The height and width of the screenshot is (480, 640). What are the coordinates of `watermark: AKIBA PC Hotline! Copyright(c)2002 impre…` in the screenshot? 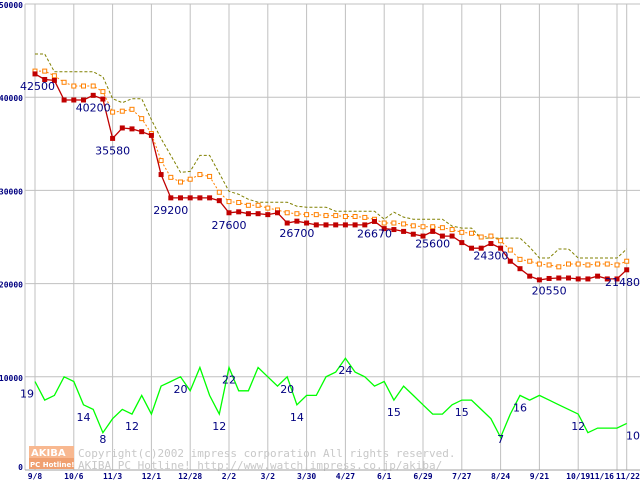 It's located at (242, 459).